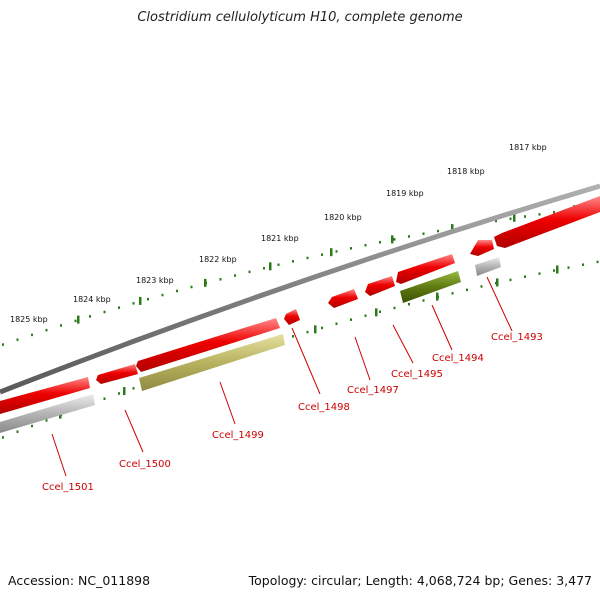 This screenshot has height=600, width=600. What do you see at coordinates (238, 435) in the screenshot?
I see `gene-label: Ccel_1499` at bounding box center [238, 435].